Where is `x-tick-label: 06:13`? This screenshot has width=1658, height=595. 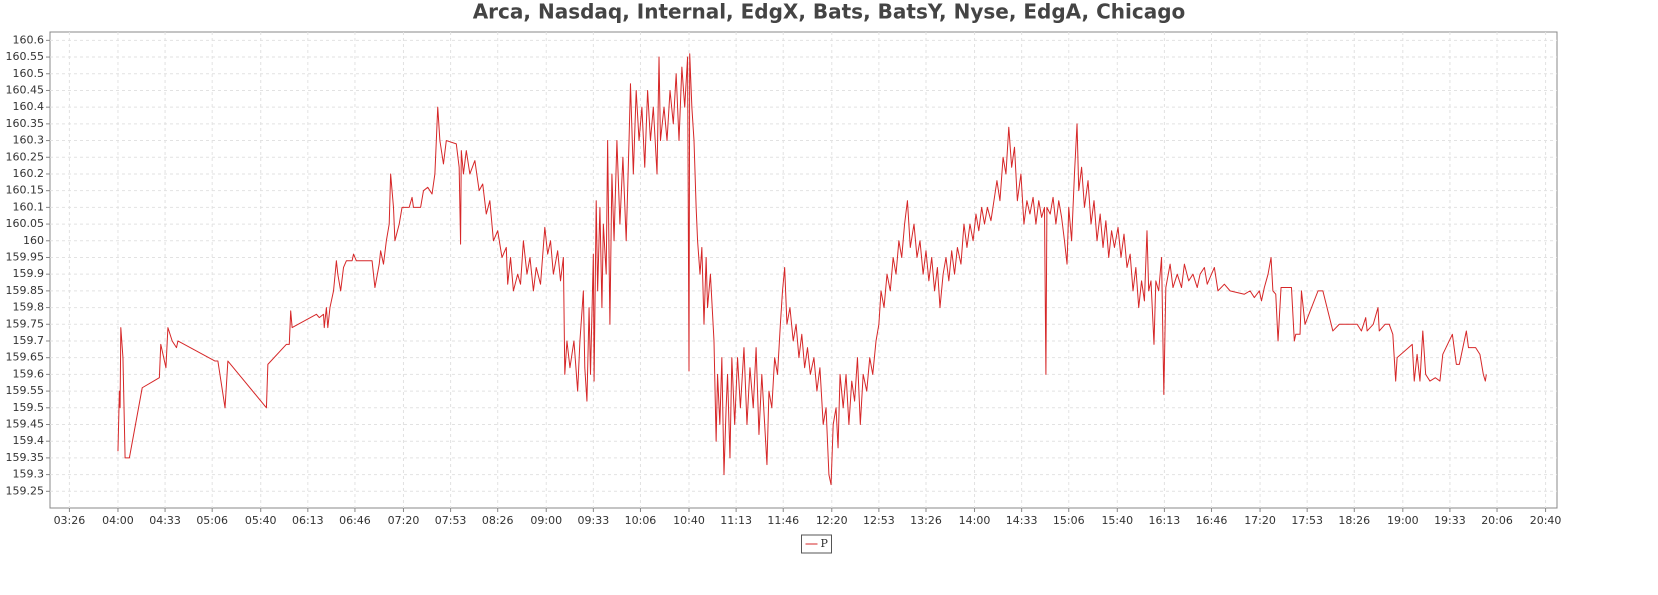 x-tick-label: 06:13 is located at coordinates (308, 520).